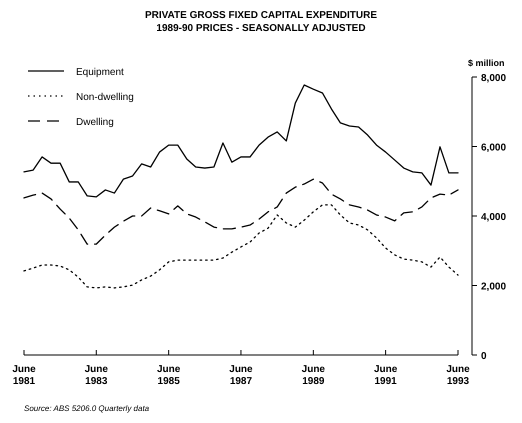  I want to click on x-tick-label: June 1981, so click(24, 375).